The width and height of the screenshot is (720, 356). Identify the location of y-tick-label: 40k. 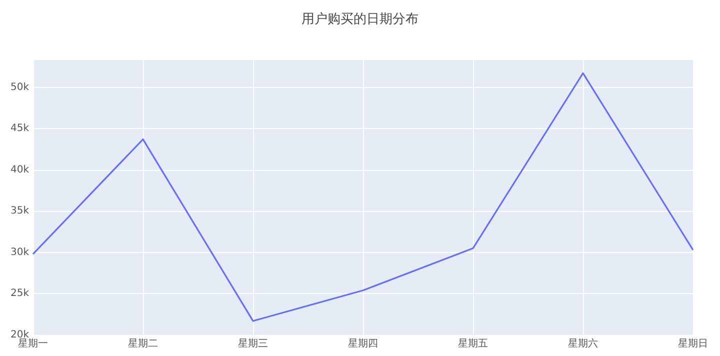
(20, 170).